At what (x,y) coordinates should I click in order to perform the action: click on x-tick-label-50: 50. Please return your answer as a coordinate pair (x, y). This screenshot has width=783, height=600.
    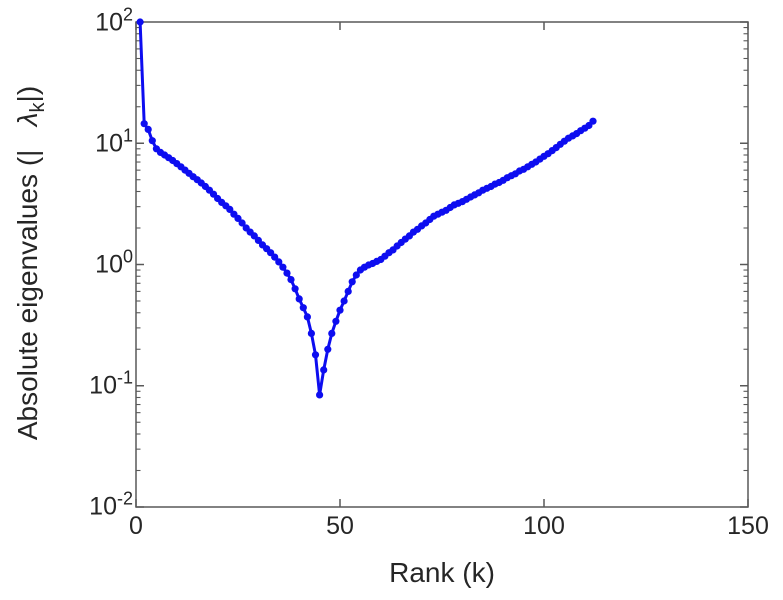
    Looking at the image, I should click on (340, 526).